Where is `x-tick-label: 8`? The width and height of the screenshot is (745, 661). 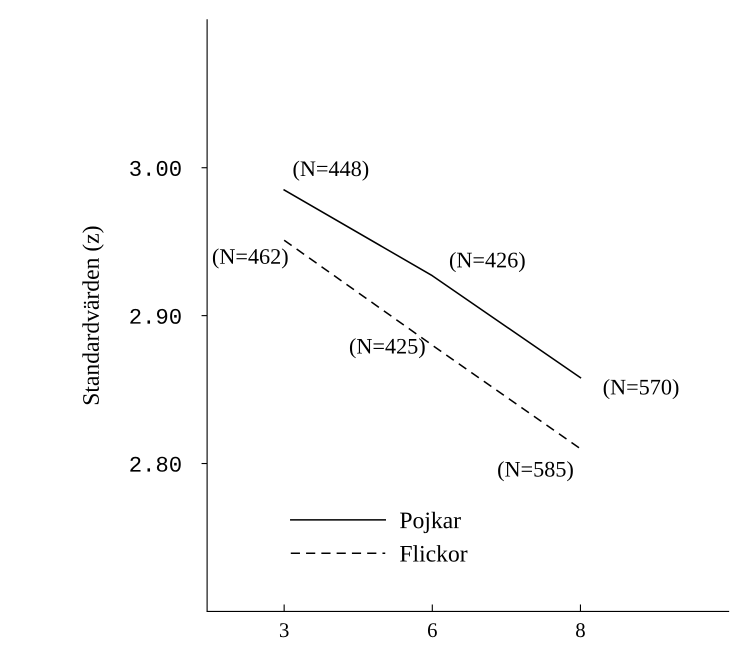 x-tick-label: 8 is located at coordinates (580, 630).